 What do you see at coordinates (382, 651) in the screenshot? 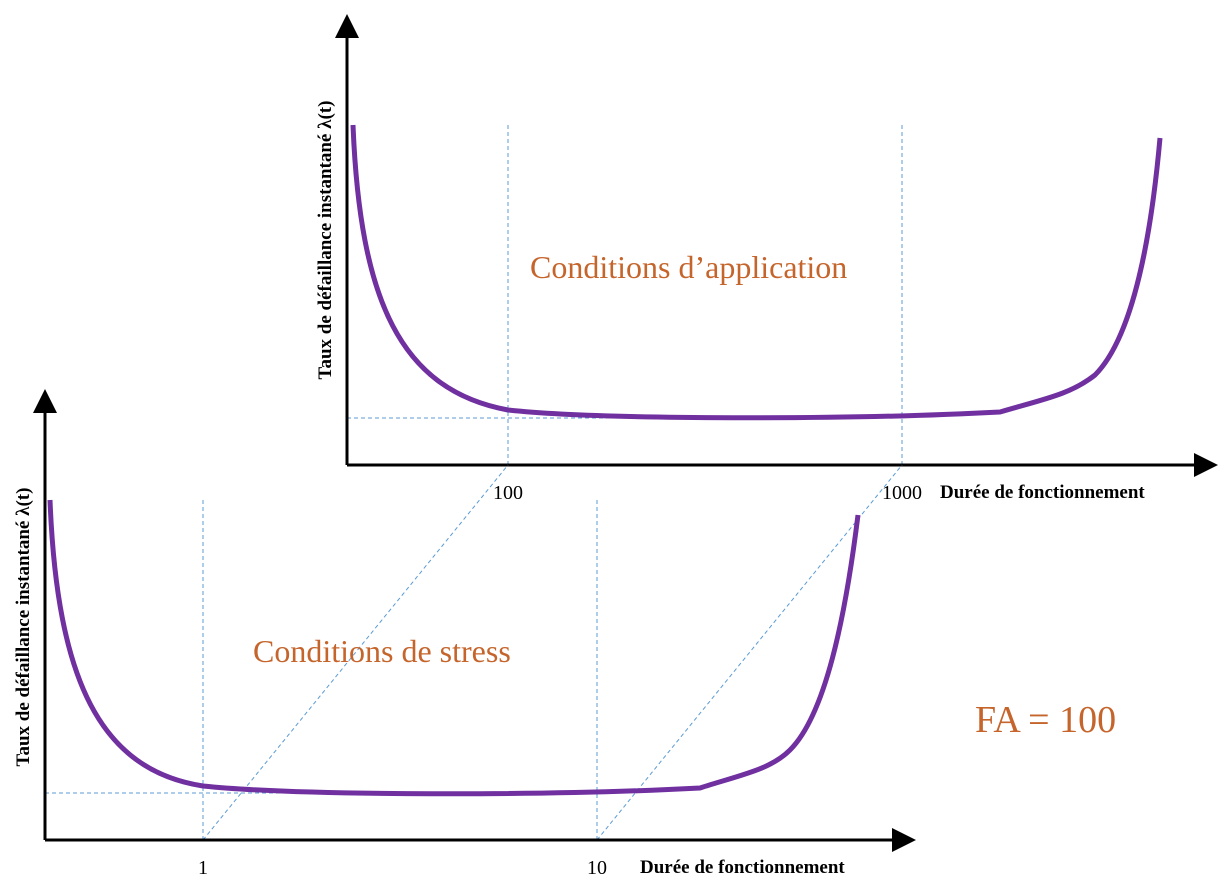
I see `region-label: Conditions de stress` at bounding box center [382, 651].